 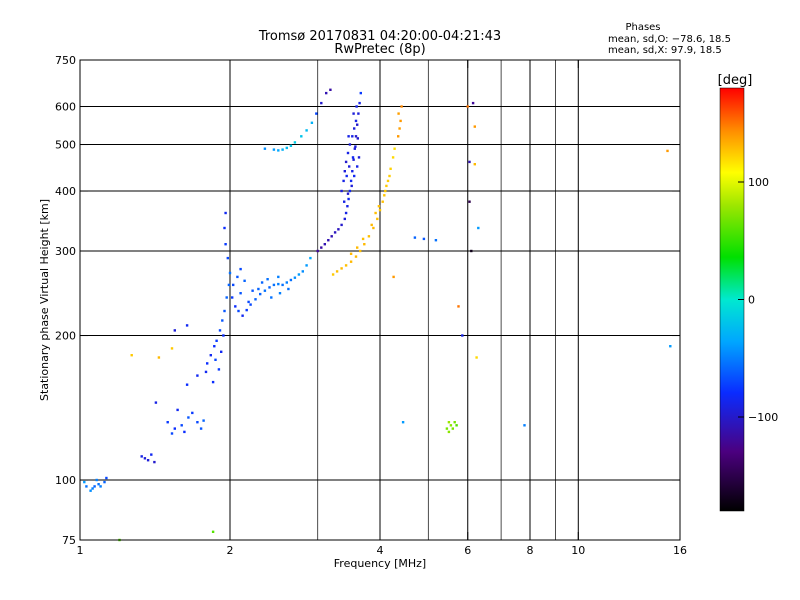 What do you see at coordinates (751, 300) in the screenshot?
I see `colorbar-tick-label: 0` at bounding box center [751, 300].